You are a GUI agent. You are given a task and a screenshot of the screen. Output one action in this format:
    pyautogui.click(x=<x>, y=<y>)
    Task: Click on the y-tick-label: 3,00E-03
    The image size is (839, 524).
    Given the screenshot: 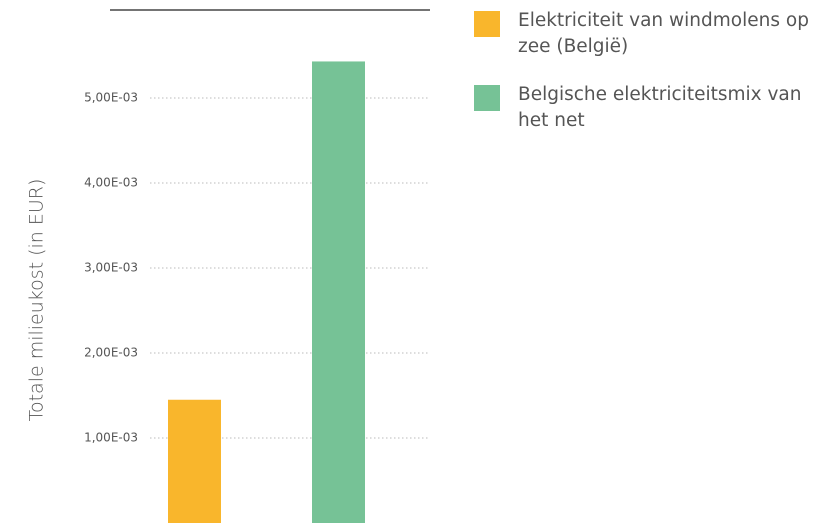 What is the action you would take?
    pyautogui.click(x=111, y=268)
    